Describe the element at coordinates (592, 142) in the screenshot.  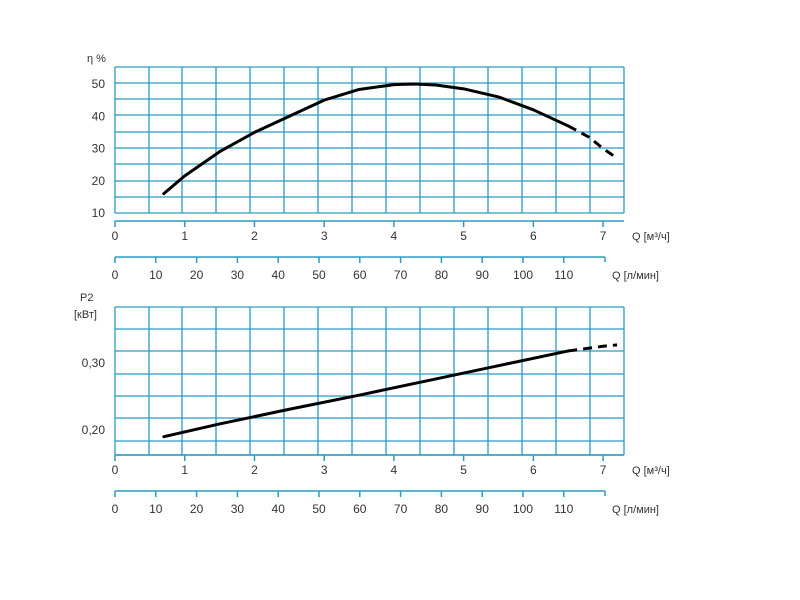
I see `efficiency-line-dashed` at that location.